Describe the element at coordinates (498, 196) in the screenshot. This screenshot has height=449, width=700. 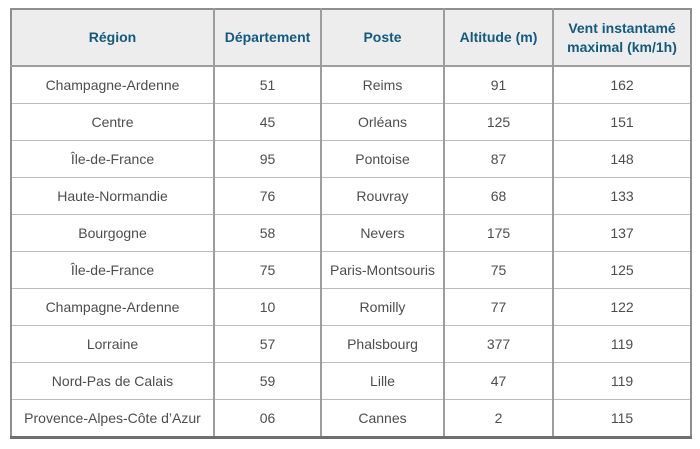
I see `cell-altitude: 68` at that location.